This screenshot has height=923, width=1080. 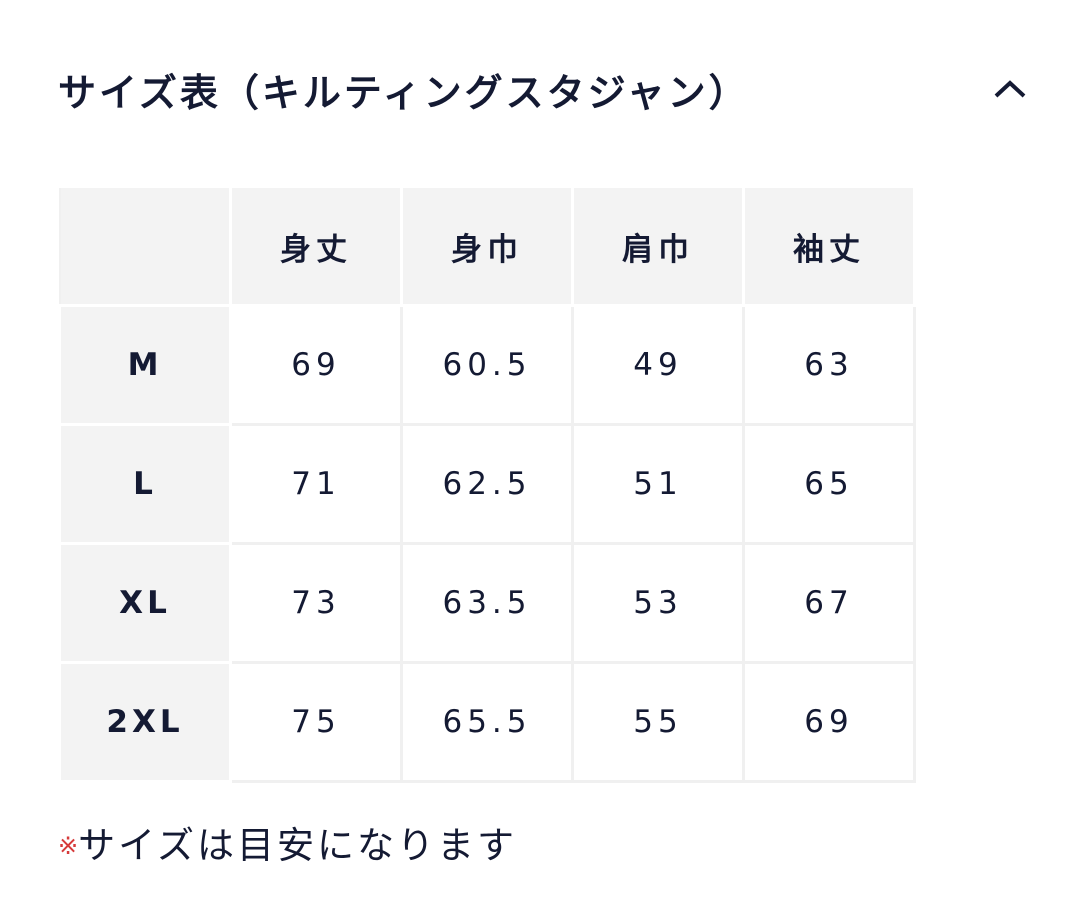 I want to click on table-cell: 71, so click(x=316, y=484).